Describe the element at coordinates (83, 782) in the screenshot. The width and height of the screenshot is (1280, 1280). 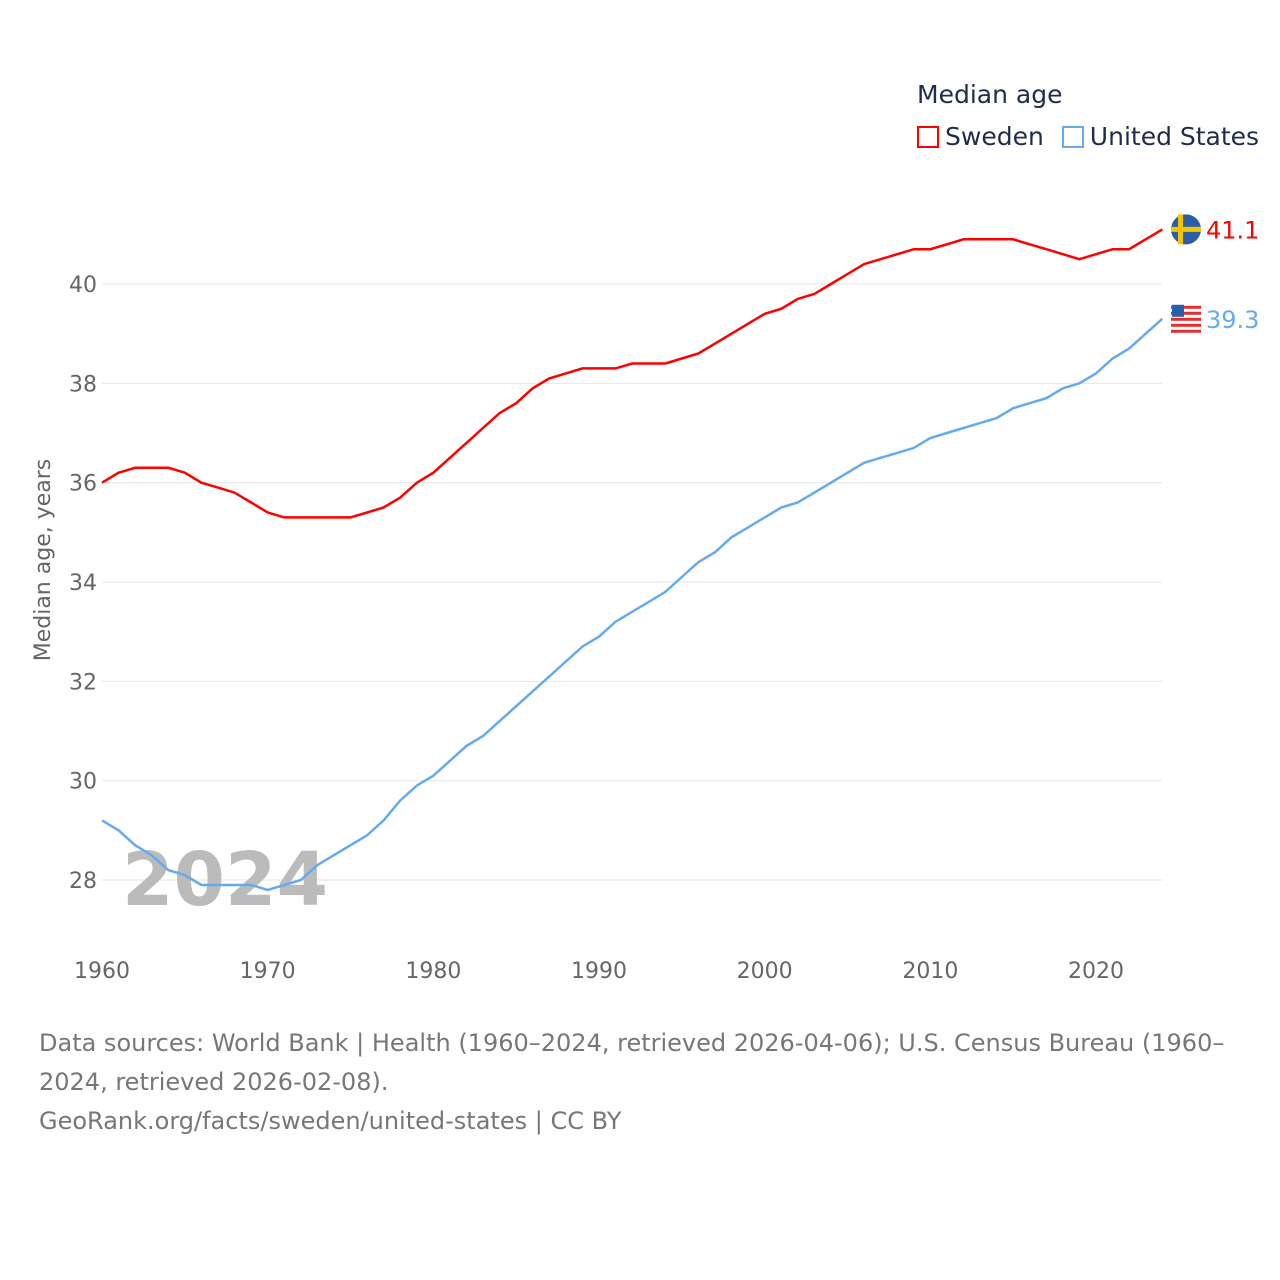
I see `y-tick-label: 30` at that location.